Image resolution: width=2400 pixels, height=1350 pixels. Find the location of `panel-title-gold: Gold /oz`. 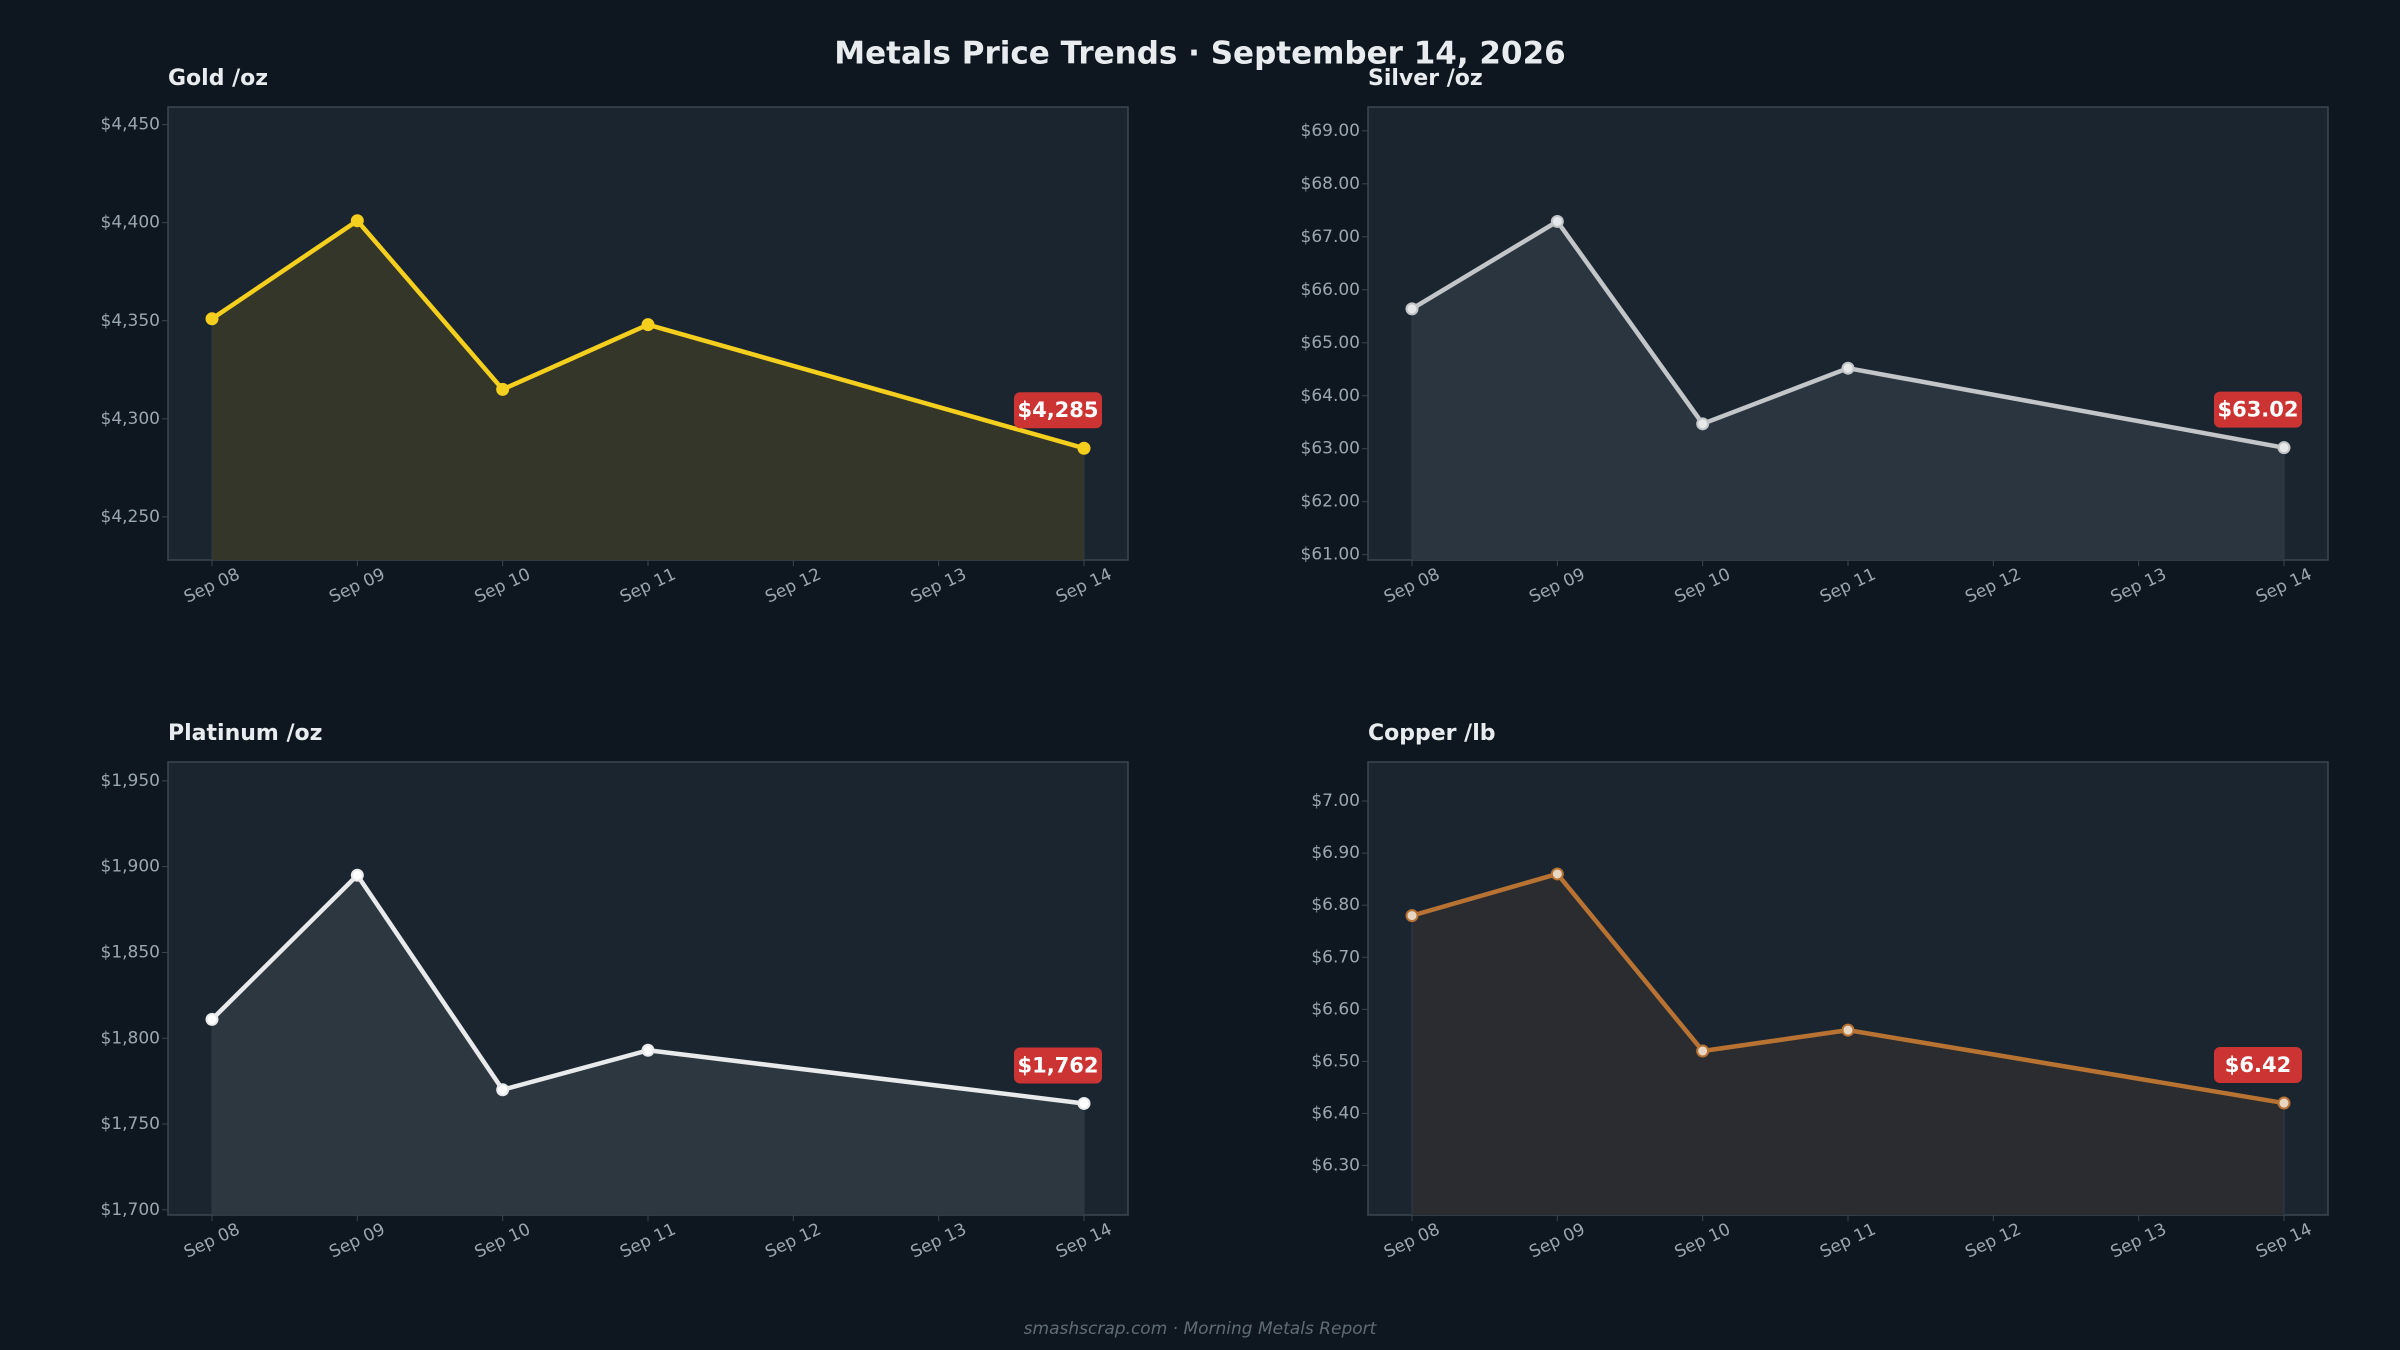

panel-title-gold: Gold /oz is located at coordinates (218, 78).